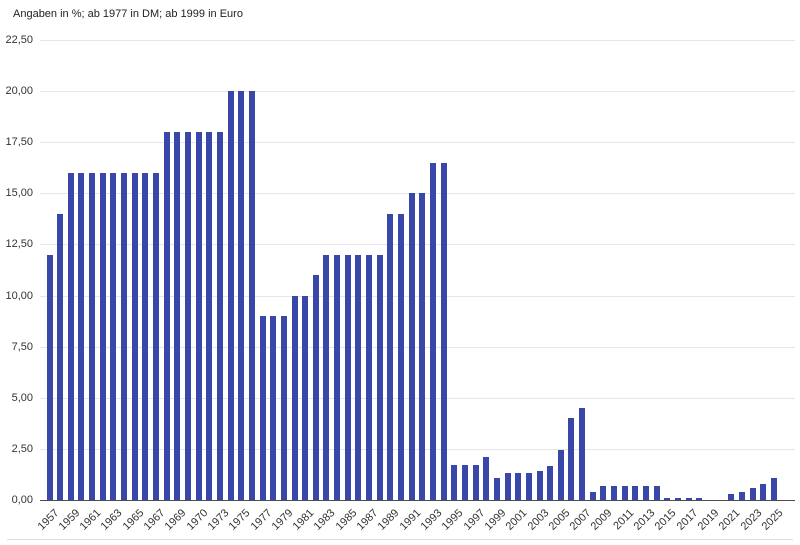  What do you see at coordinates (19, 244) in the screenshot?
I see `y-tick-label: 12,50` at bounding box center [19, 244].